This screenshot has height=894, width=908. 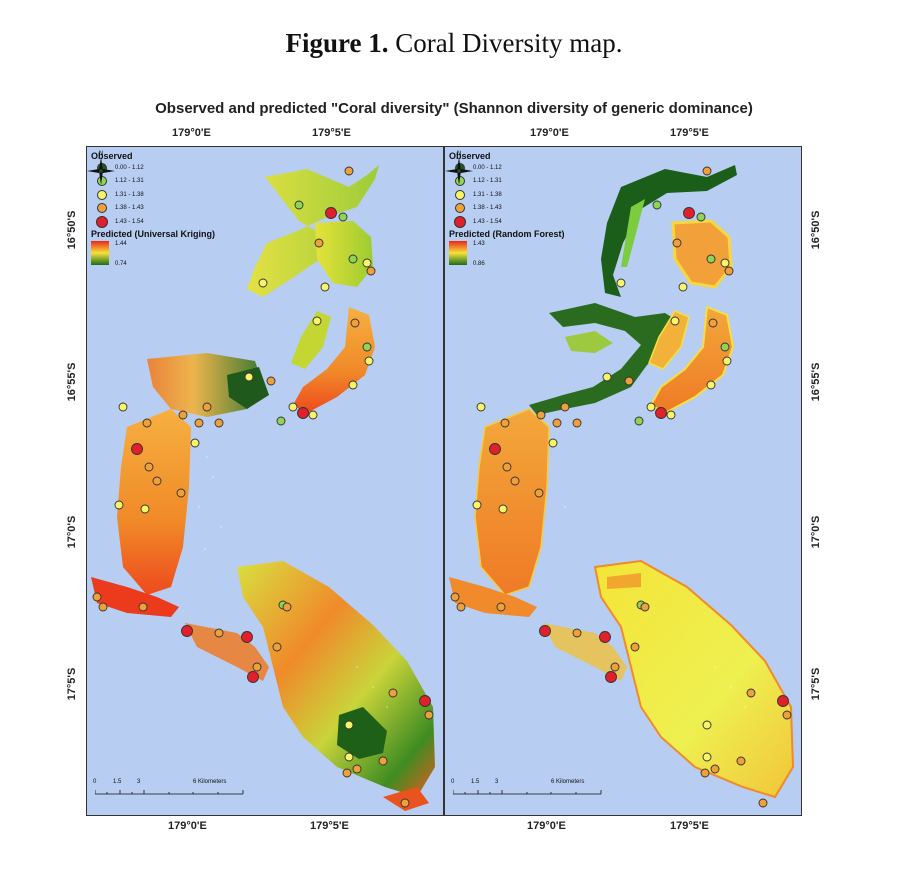 What do you see at coordinates (72, 230) in the screenshot?
I see `lat-left-1: 16°50'S` at bounding box center [72, 230].